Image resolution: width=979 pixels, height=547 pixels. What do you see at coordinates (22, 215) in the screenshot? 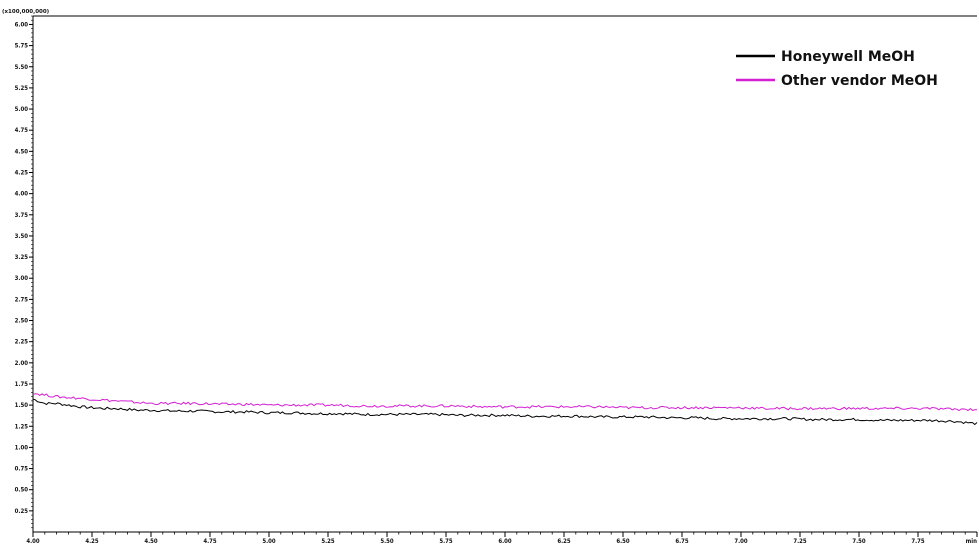
I see `y-tick-label: 3.75` at bounding box center [22, 215].